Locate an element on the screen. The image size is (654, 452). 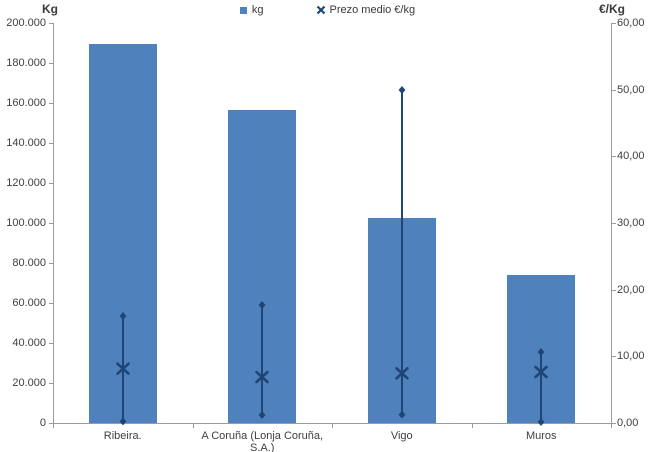
price-range-marker-ribeira is located at coordinates (122, 369).